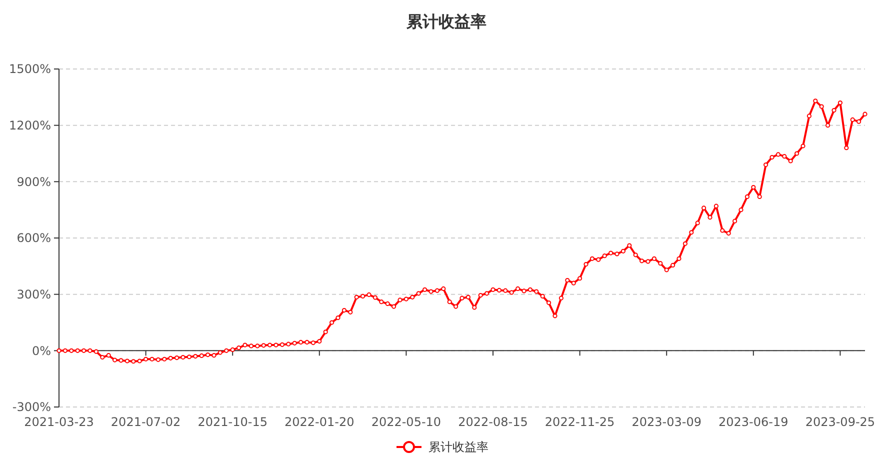 This screenshot has width=893, height=468. Describe the element at coordinates (31, 407) in the screenshot. I see `y-tick-label: -300%` at that location.